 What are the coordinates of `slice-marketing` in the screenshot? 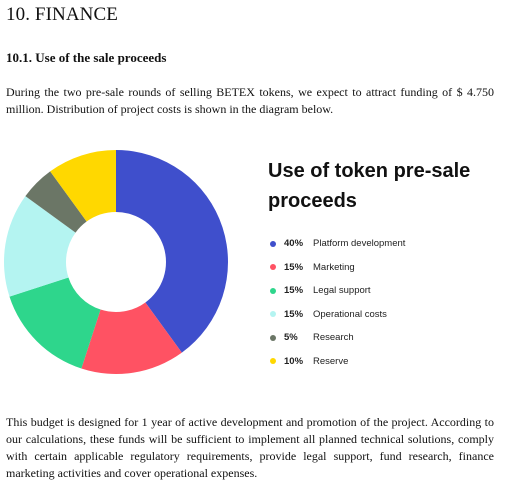 It's located at (131, 338).